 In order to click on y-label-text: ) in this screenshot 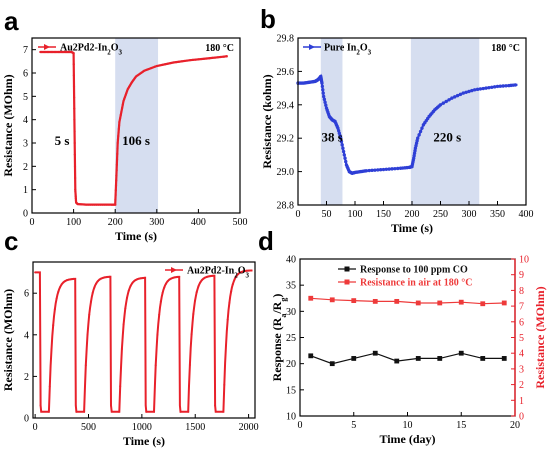, I will do `click(277, 296)`.